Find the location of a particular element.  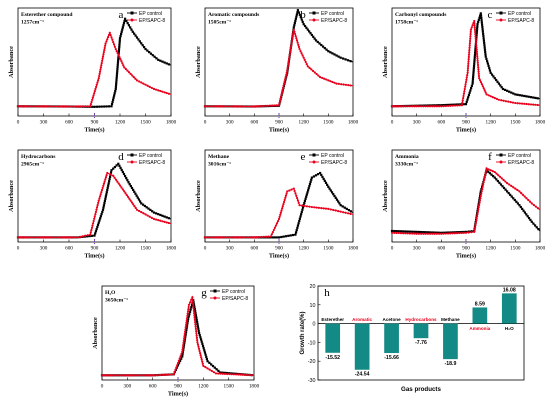

panel-letter: a is located at coordinates (121, 15).